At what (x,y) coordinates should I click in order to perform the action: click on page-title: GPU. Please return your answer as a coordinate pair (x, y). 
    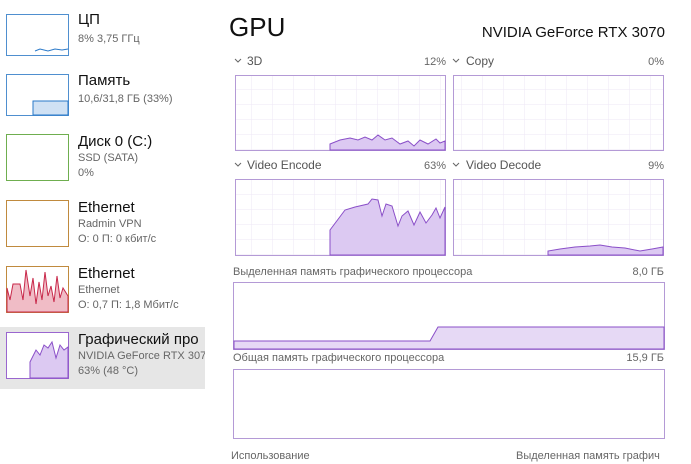
    Looking at the image, I should click on (257, 27).